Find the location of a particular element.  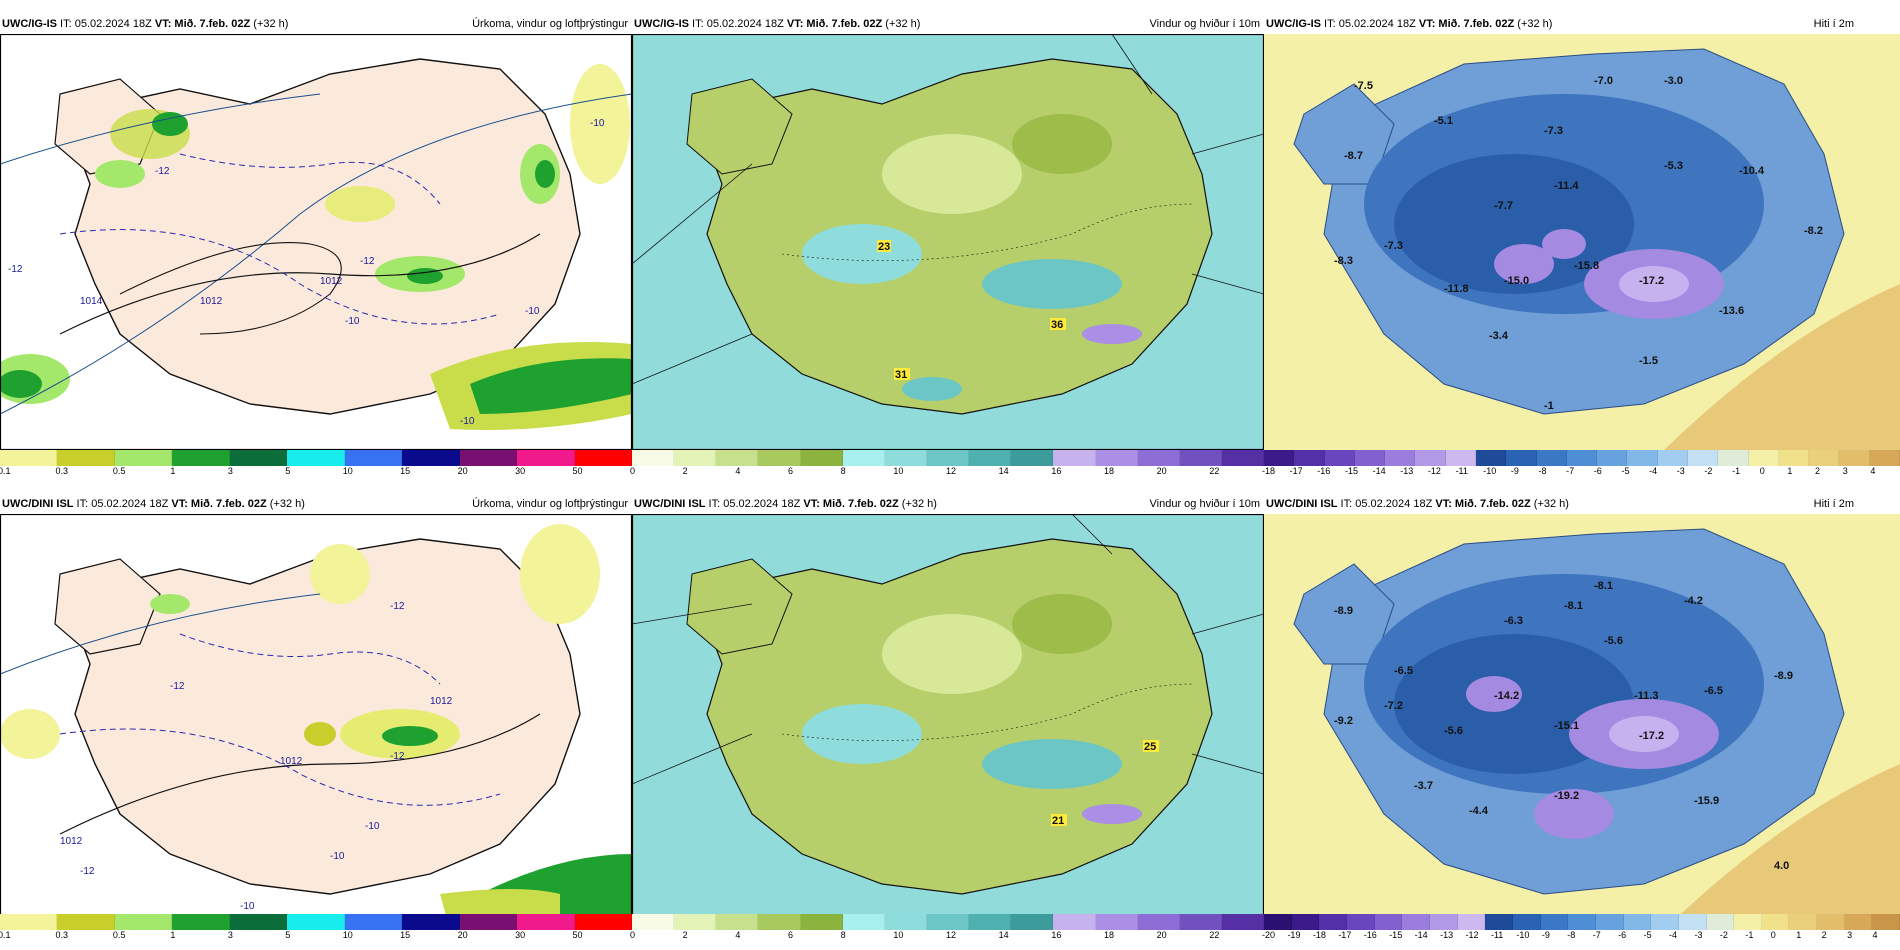

temp-label: -15.8 is located at coordinates (1586, 266).